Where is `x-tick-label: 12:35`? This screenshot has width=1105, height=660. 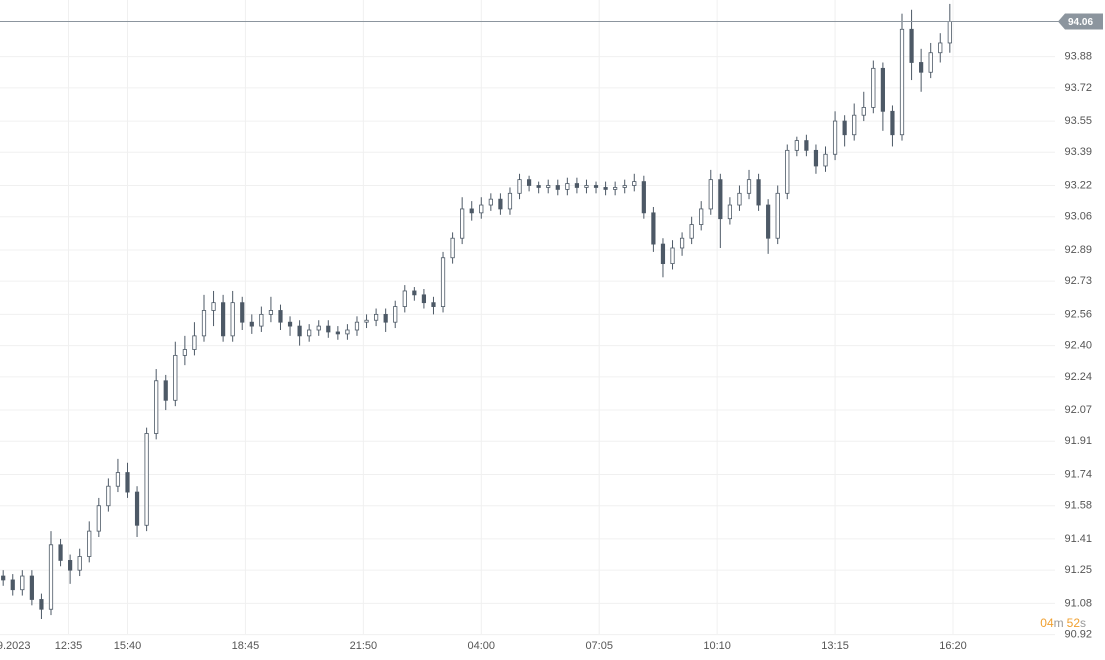 x-tick-label: 12:35 is located at coordinates (69, 646).